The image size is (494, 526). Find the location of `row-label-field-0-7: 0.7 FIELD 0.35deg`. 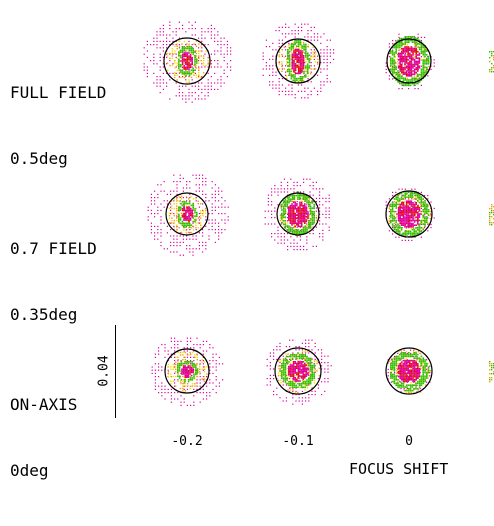

row-label-field-0-7: 0.7 FIELD 0.35deg is located at coordinates (53, 282).